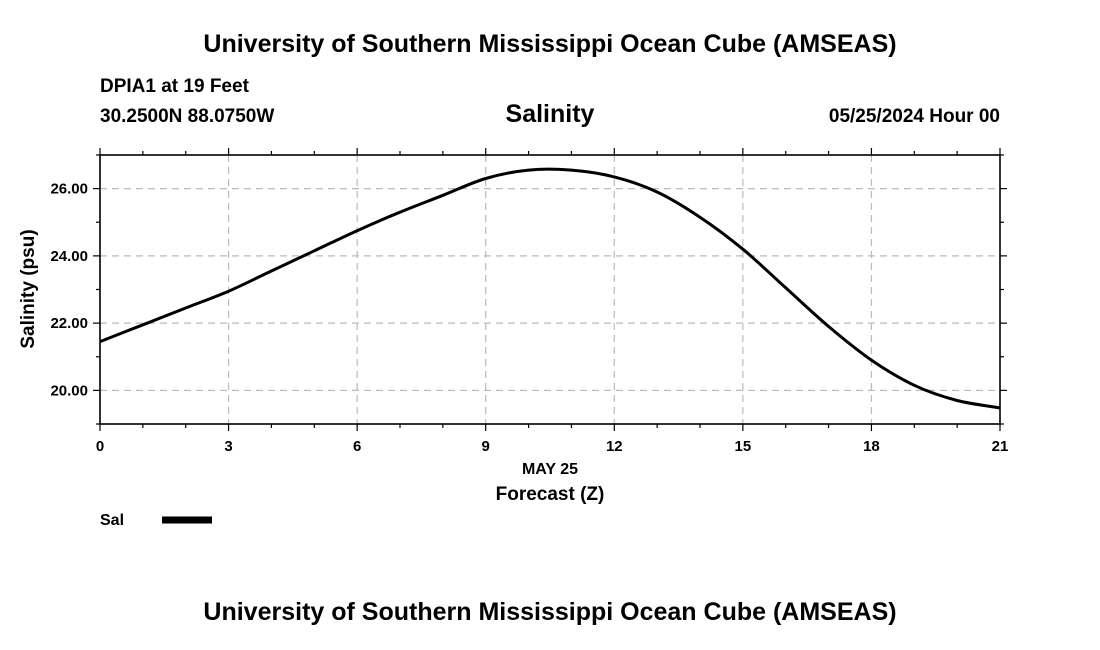  Describe the element at coordinates (357, 446) in the screenshot. I see `x-tick-label: 6` at that location.